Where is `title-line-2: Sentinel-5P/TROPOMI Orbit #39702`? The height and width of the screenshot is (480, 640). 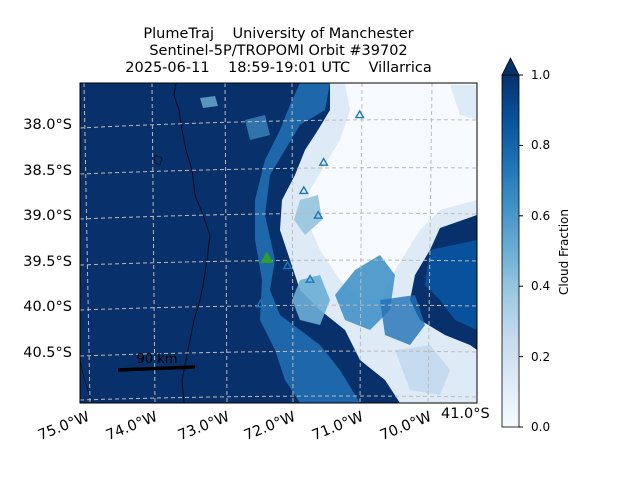
title-line-2: Sentinel-5P/TROPOMI Orbit #39702 is located at coordinates (278, 51).